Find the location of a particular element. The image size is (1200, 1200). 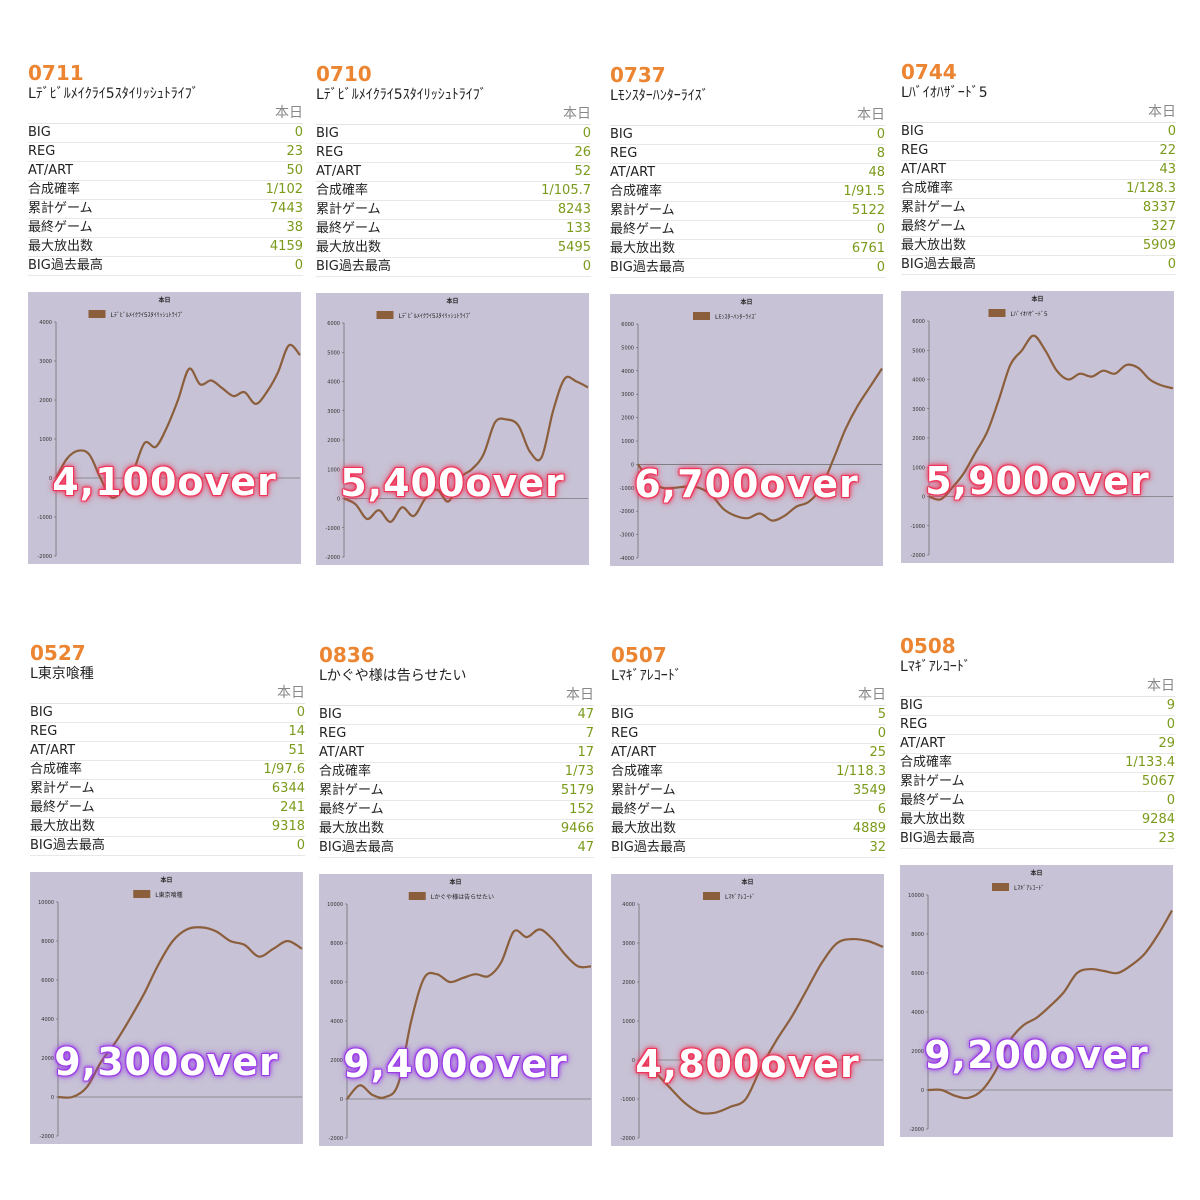

stat-value: 6761 is located at coordinates (816, 249).